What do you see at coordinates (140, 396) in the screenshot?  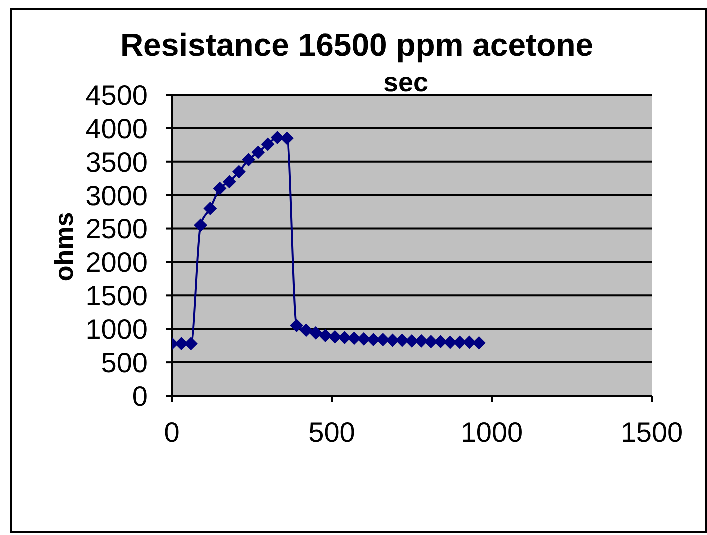 I see `y-tick-label: 0` at bounding box center [140, 396].